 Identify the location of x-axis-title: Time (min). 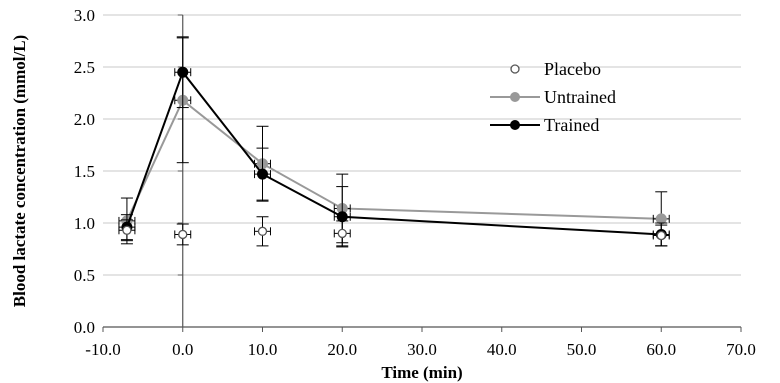
(421, 372).